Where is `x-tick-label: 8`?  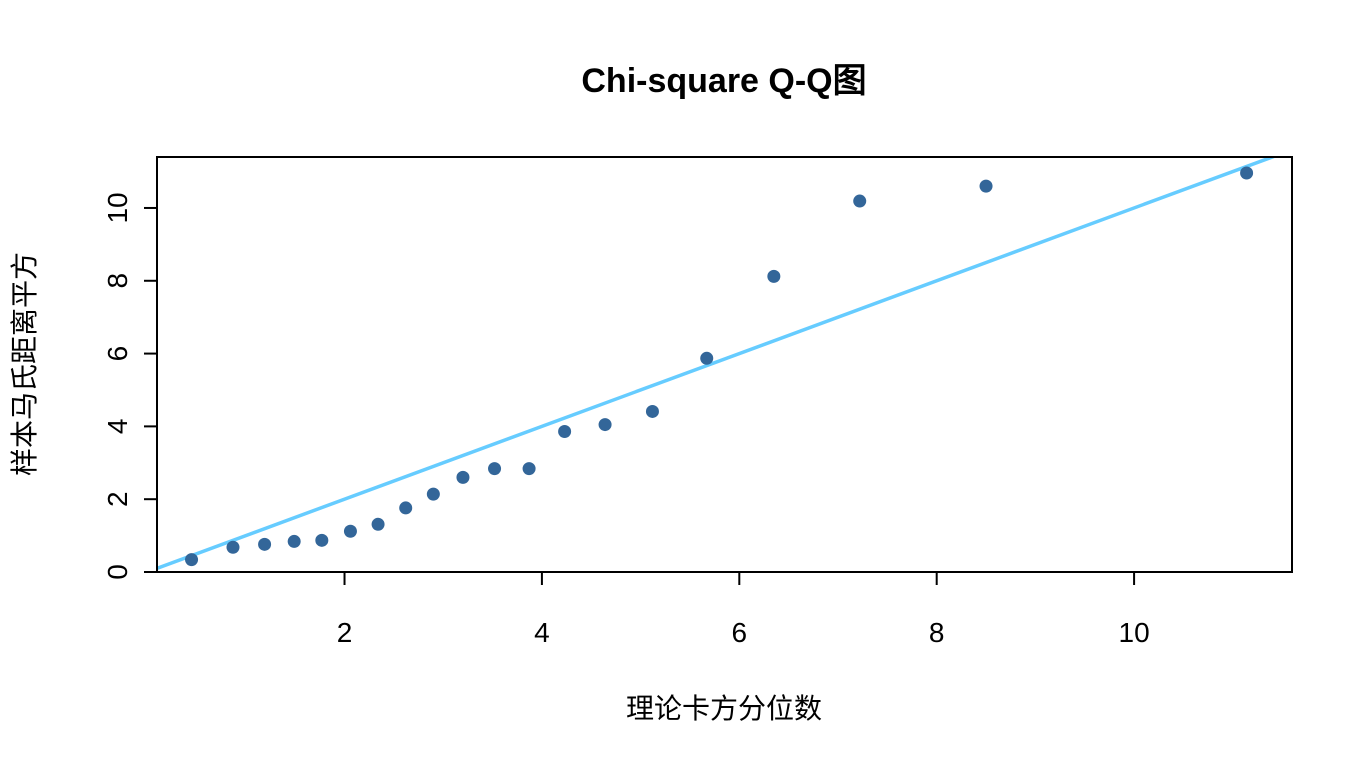
x-tick-label: 8 is located at coordinates (937, 632).